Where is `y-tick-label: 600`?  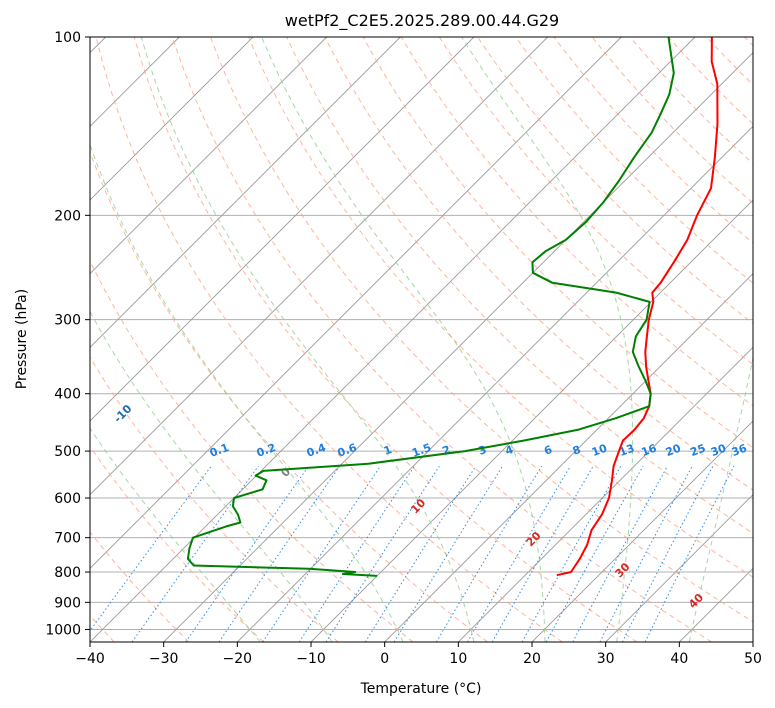
y-tick-label: 600 is located at coordinates (67, 499).